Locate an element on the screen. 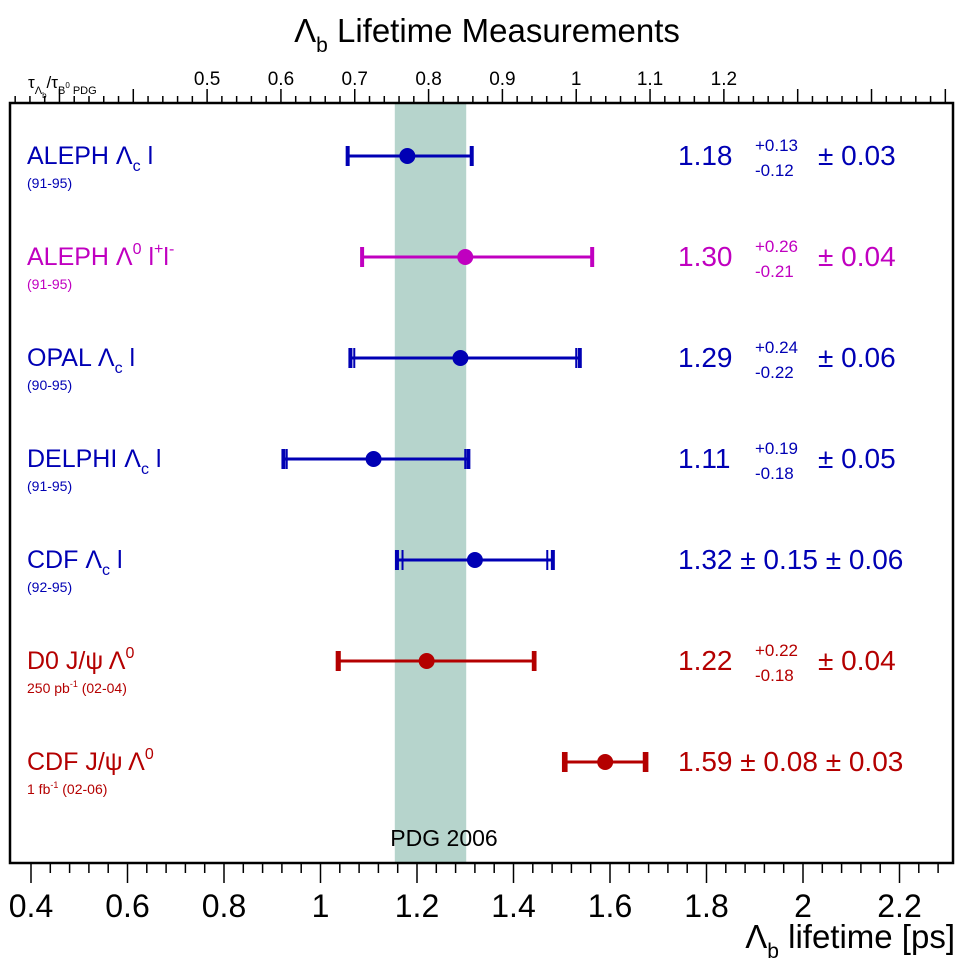 This screenshot has height=963, width=963. stat-plus: +0.24 is located at coordinates (776, 347).